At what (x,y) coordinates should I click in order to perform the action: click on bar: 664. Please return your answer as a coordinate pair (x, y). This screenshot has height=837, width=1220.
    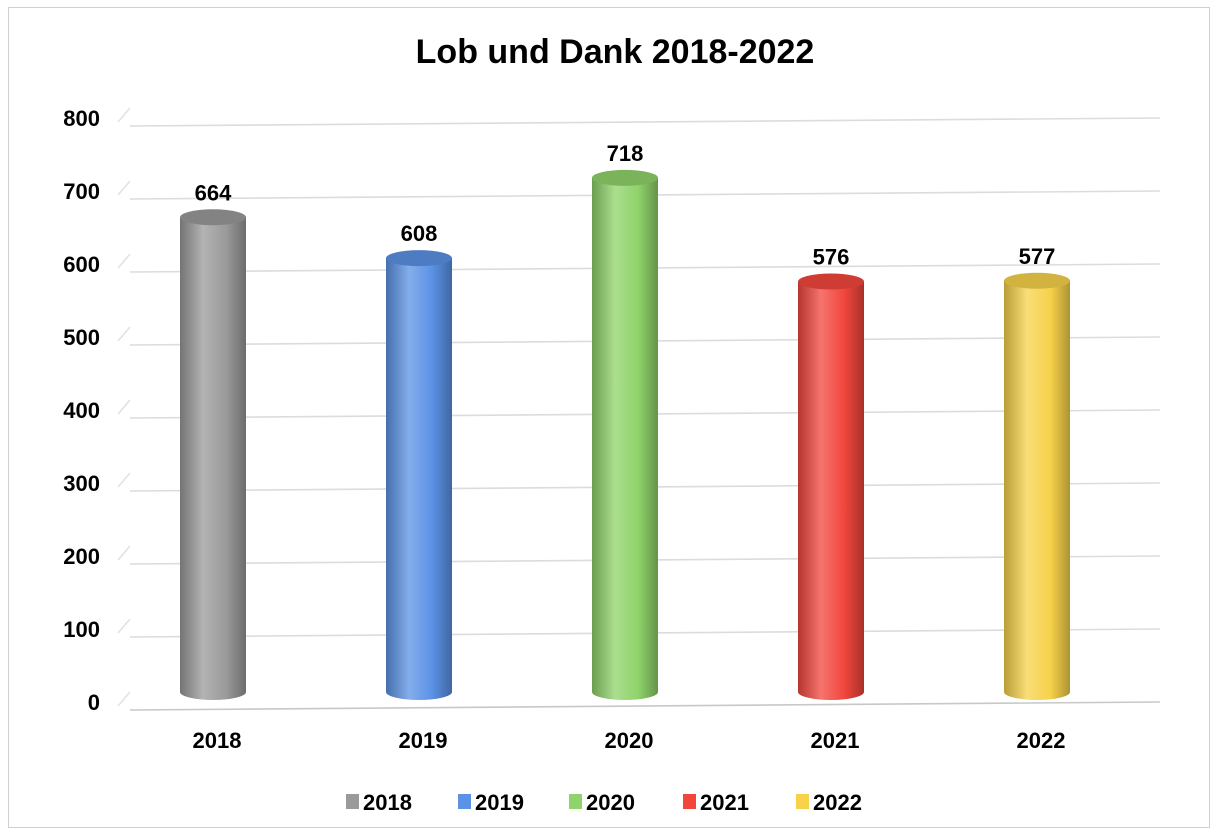
    Looking at the image, I should click on (213, 440).